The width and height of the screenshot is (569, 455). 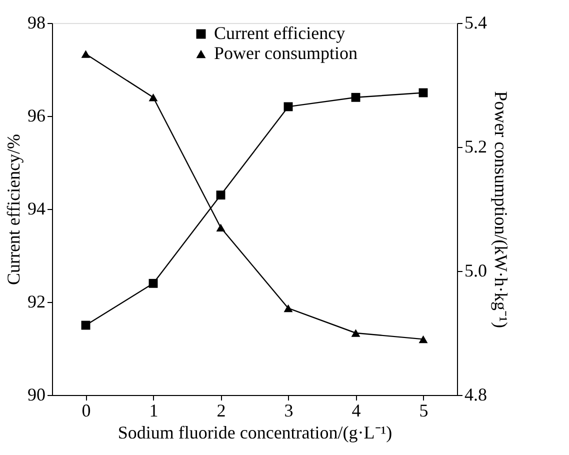 I want to click on x-tick-label: 3, so click(x=289, y=410).